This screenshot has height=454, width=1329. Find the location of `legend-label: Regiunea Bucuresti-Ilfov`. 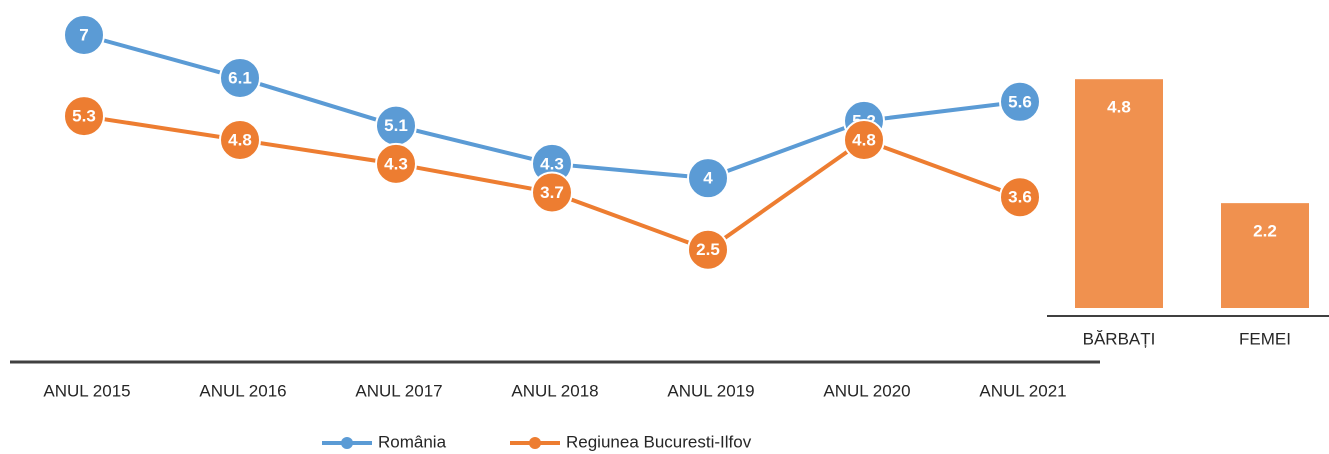

legend-label: Regiunea Bucuresti-Ilfov is located at coordinates (659, 441).